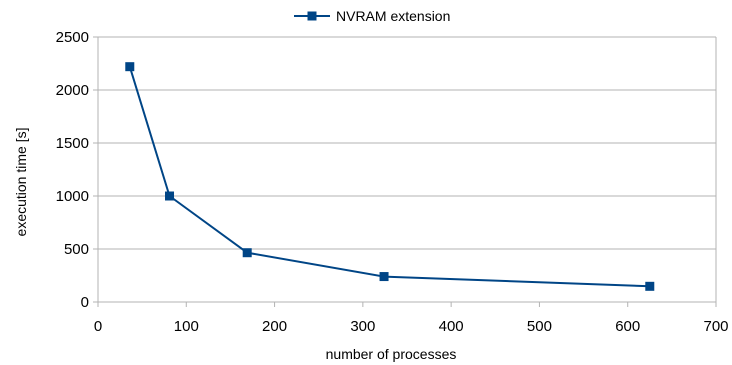 The height and width of the screenshot is (365, 732). What do you see at coordinates (451, 326) in the screenshot?
I see `x-tick-label: 400` at bounding box center [451, 326].